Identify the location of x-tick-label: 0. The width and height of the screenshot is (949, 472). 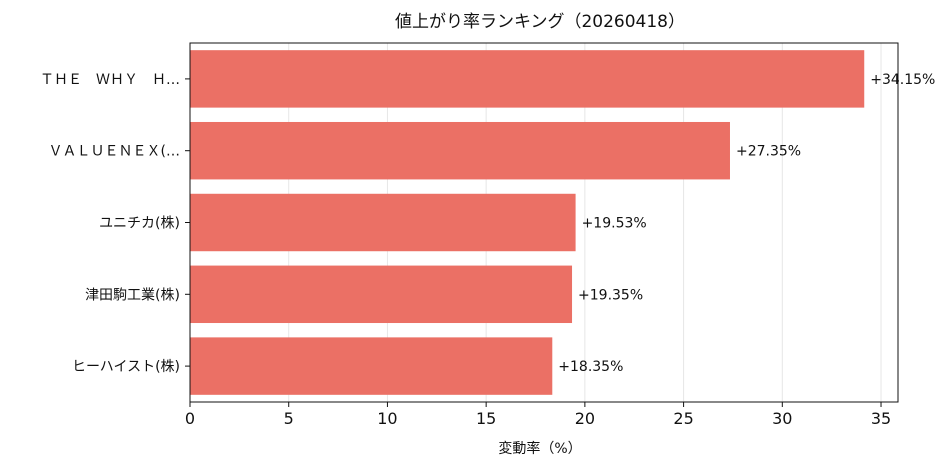
(190, 418).